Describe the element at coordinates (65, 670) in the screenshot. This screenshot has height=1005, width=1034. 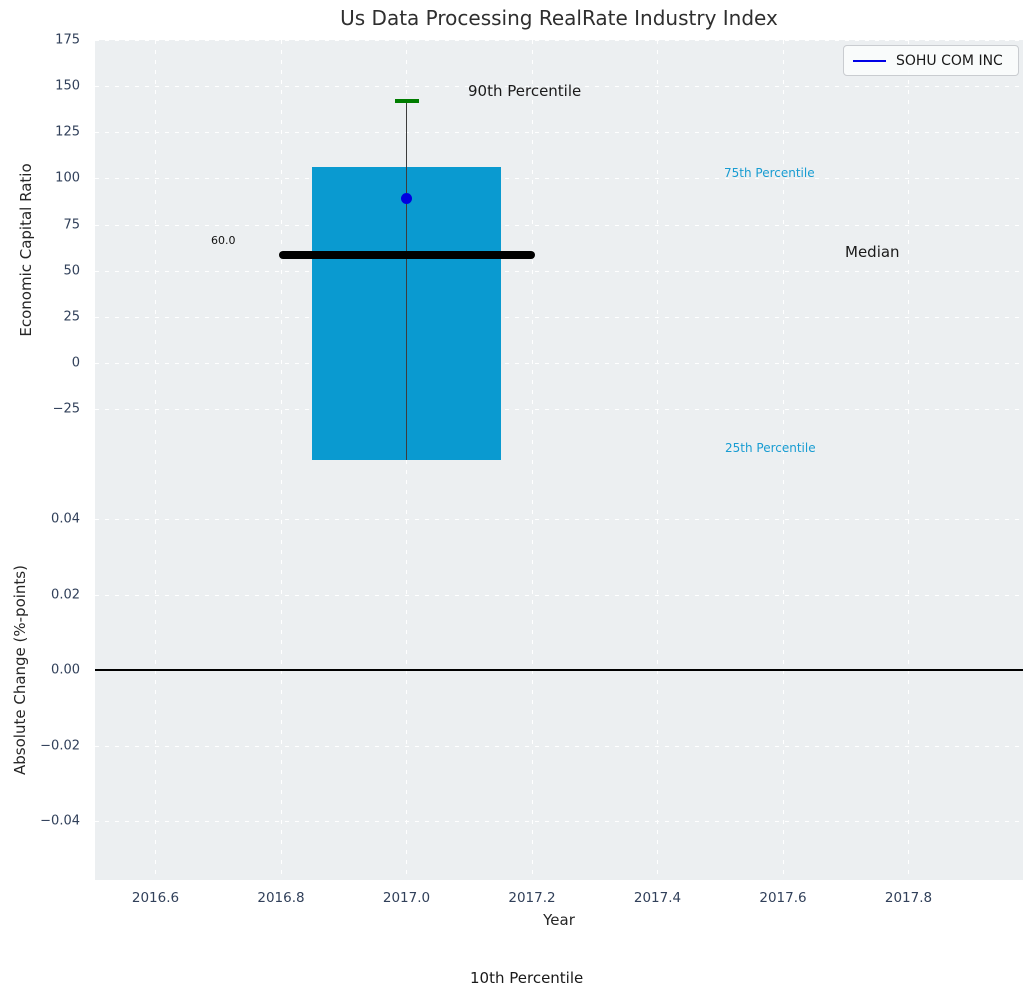
I see `bottom-y-tick-label: 0.00` at that location.